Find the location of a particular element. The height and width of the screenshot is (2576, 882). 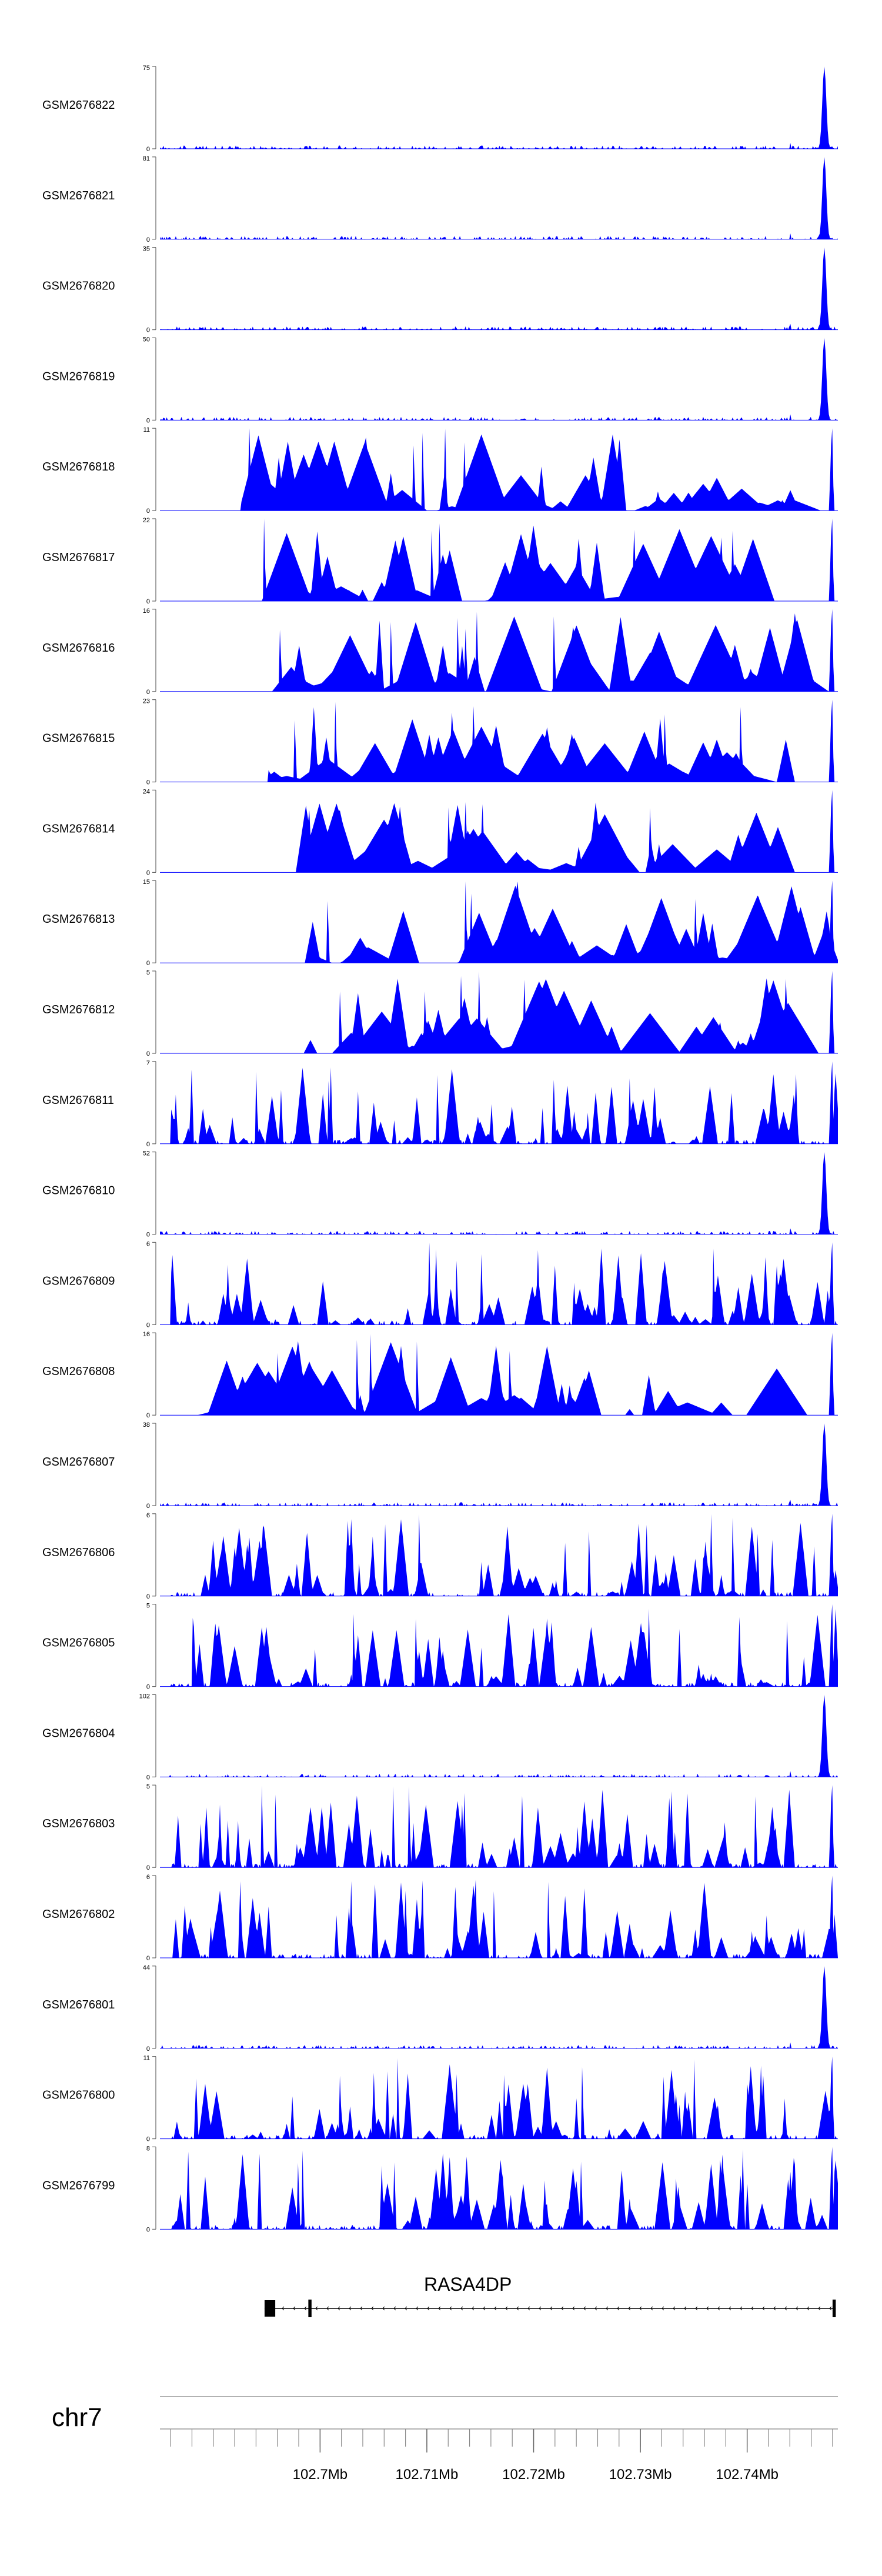

track-label: GSM2676804 is located at coordinates (78, 1733).